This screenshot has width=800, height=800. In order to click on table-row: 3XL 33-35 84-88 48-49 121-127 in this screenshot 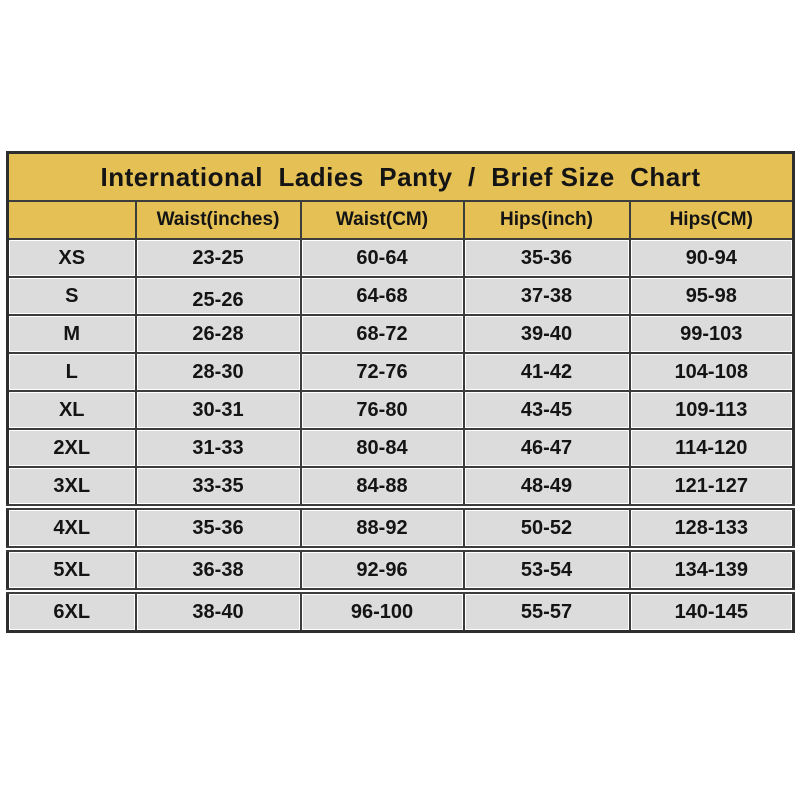, I will do `click(400, 487)`.